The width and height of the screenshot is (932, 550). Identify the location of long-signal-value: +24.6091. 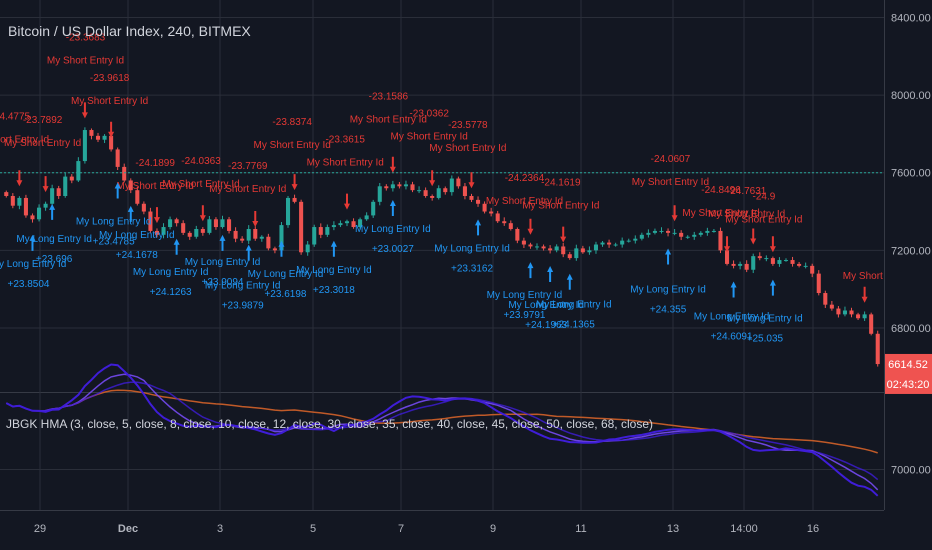
(732, 337).